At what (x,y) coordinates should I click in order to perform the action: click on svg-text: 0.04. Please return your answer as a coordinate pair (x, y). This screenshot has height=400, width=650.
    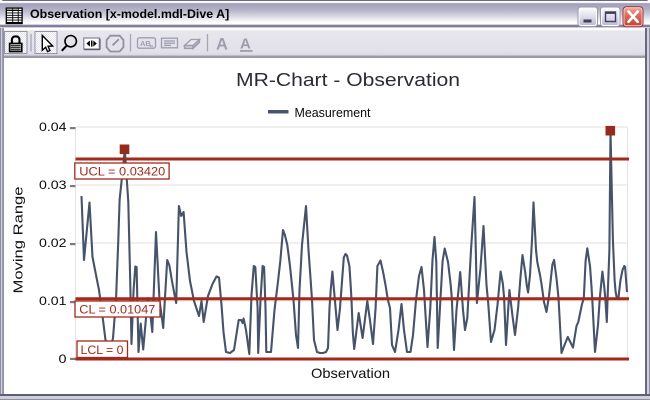
    Looking at the image, I should click on (53, 127).